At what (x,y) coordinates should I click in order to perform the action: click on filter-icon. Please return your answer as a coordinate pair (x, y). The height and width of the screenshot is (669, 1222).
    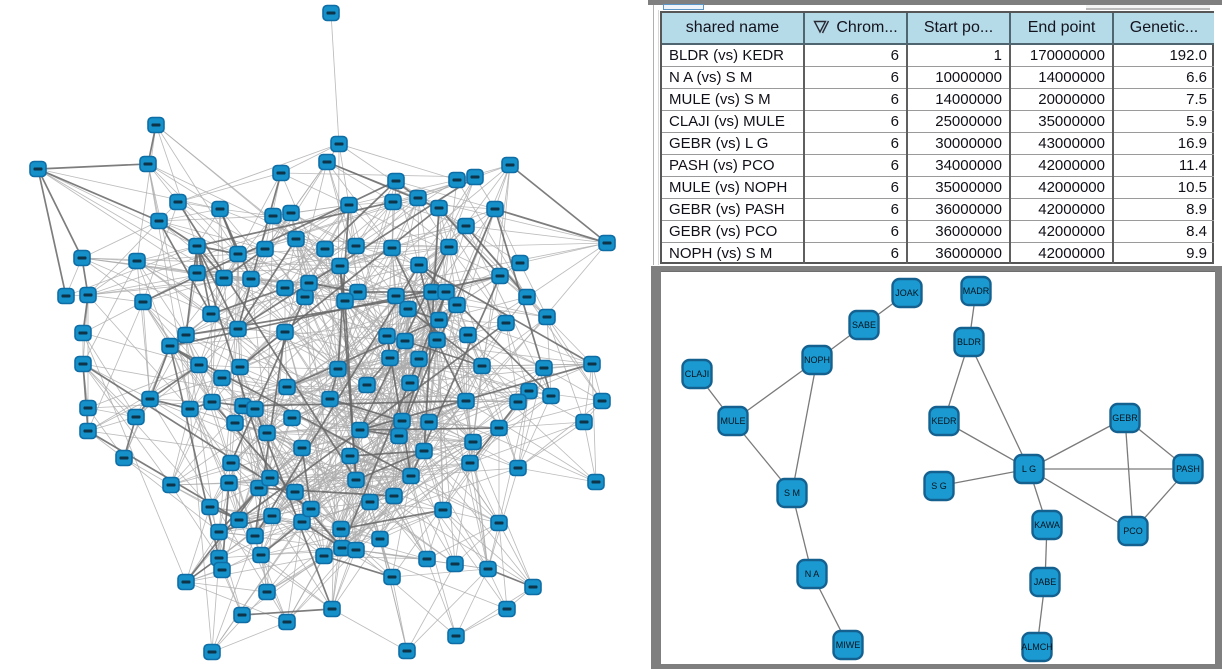
    Looking at the image, I should click on (821, 27).